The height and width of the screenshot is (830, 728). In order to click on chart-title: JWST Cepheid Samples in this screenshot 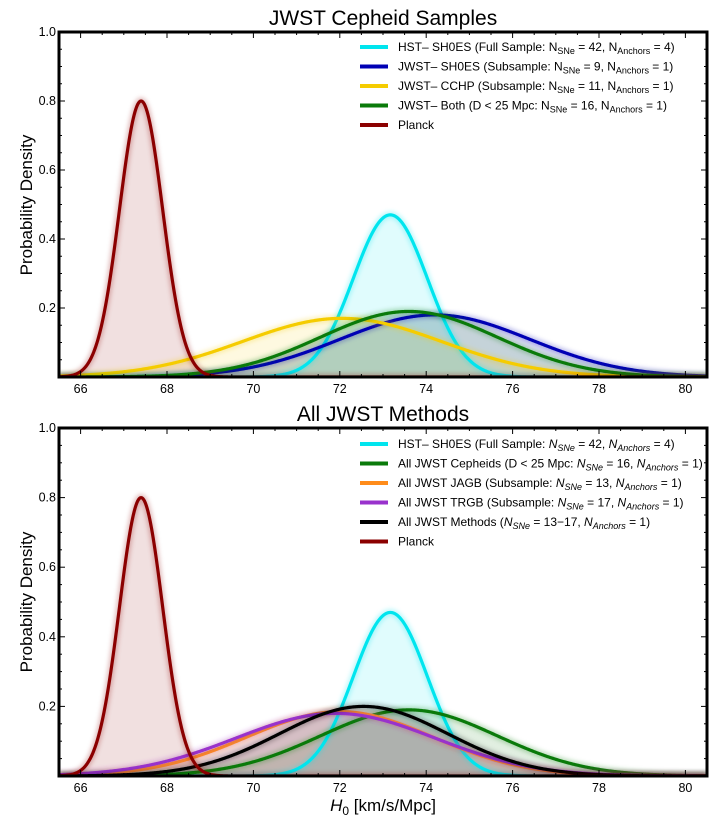, I will do `click(383, 18)`.